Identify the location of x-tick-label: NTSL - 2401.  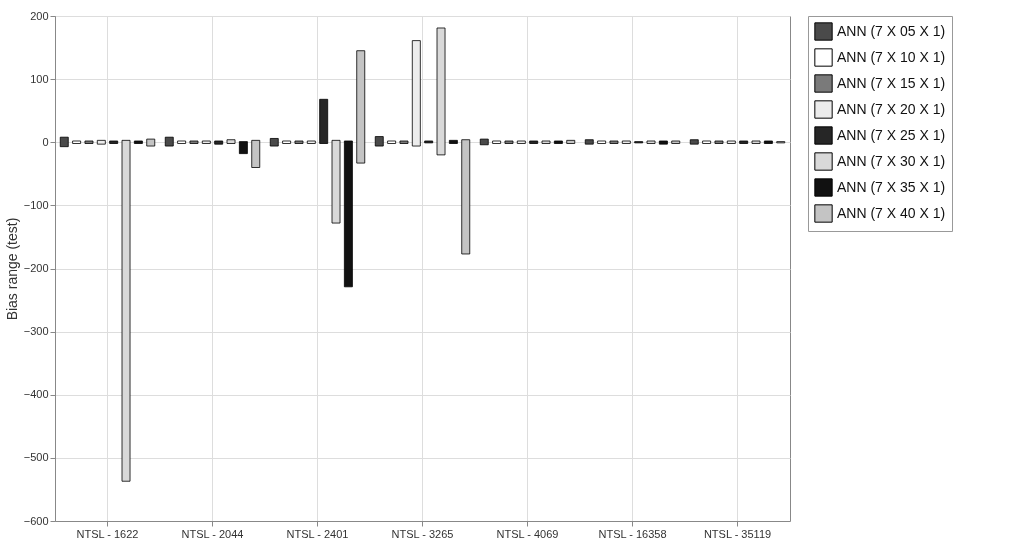
(317, 533).